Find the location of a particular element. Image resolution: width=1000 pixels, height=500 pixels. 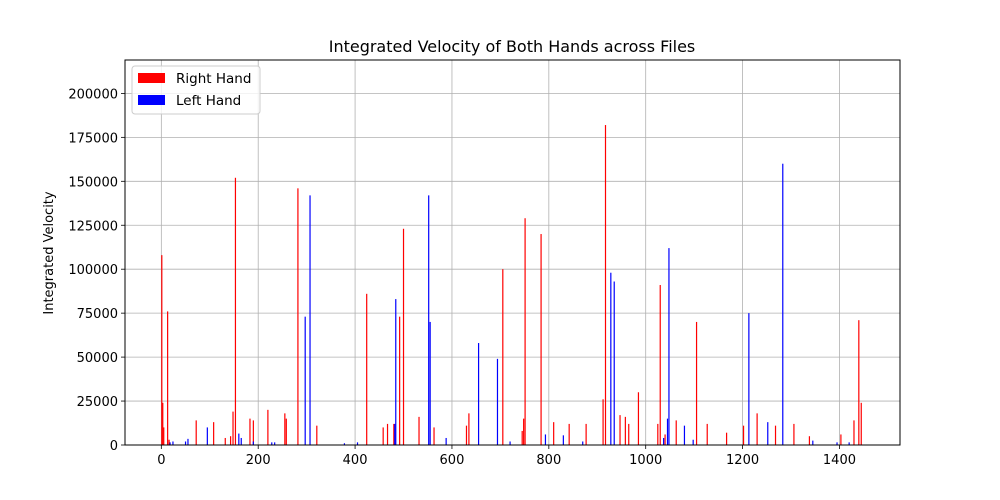

legend: Right Hand Left Hand is located at coordinates (196, 90).